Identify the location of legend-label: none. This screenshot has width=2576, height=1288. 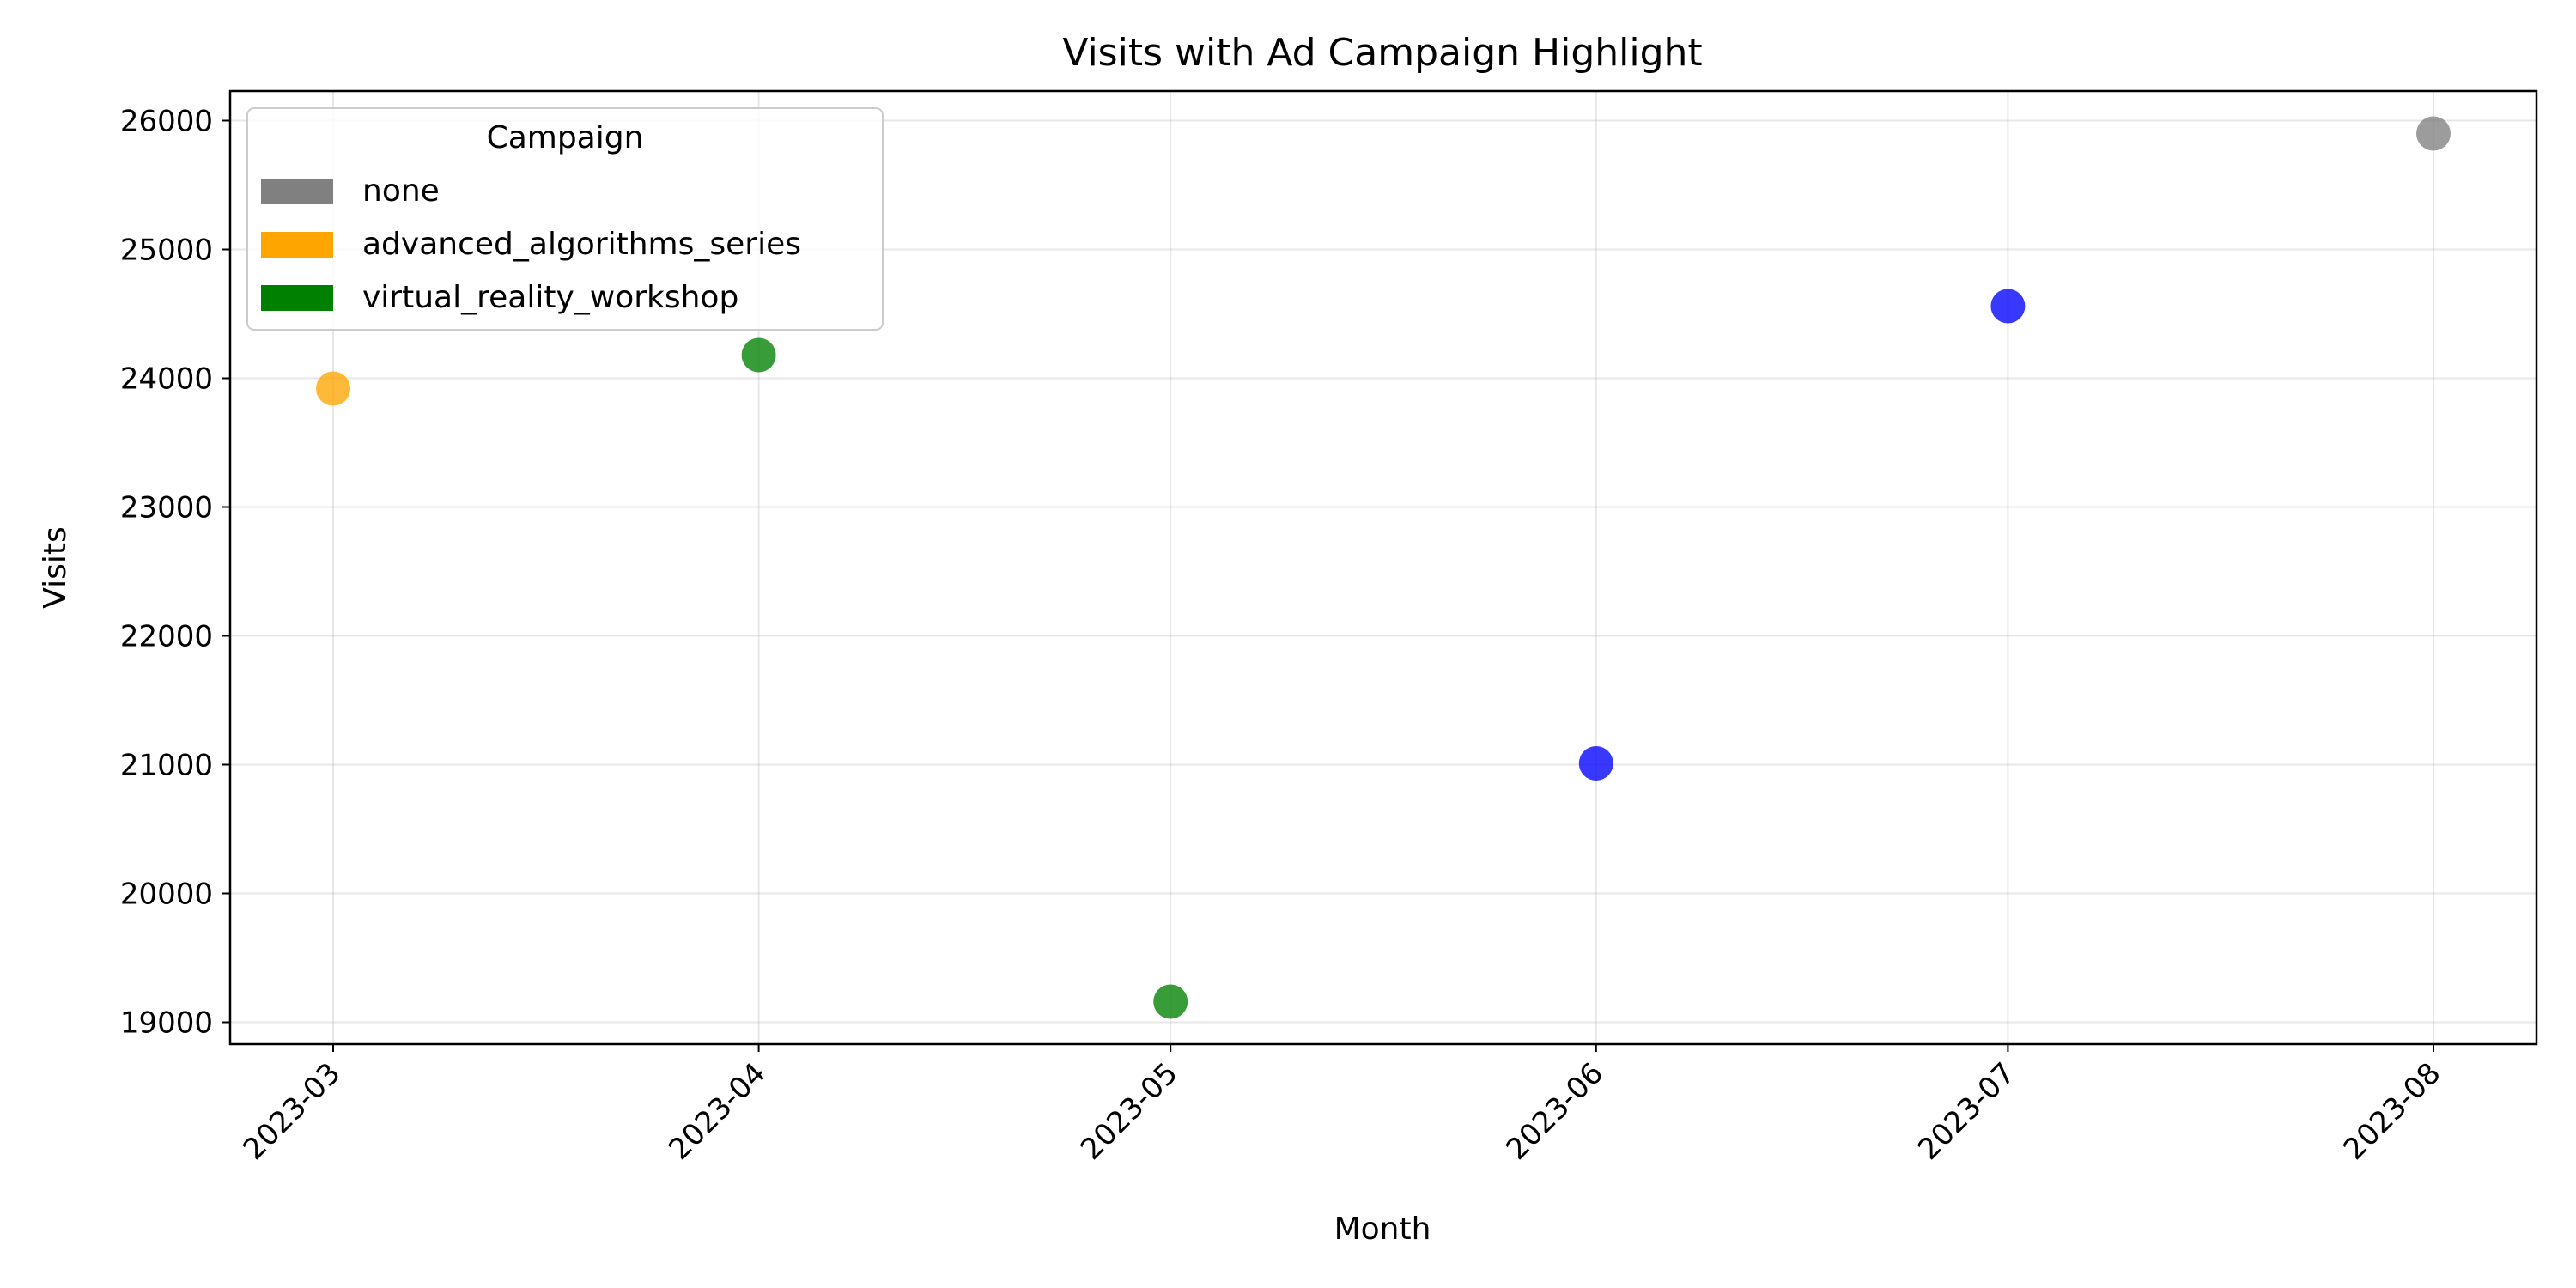
(401, 191).